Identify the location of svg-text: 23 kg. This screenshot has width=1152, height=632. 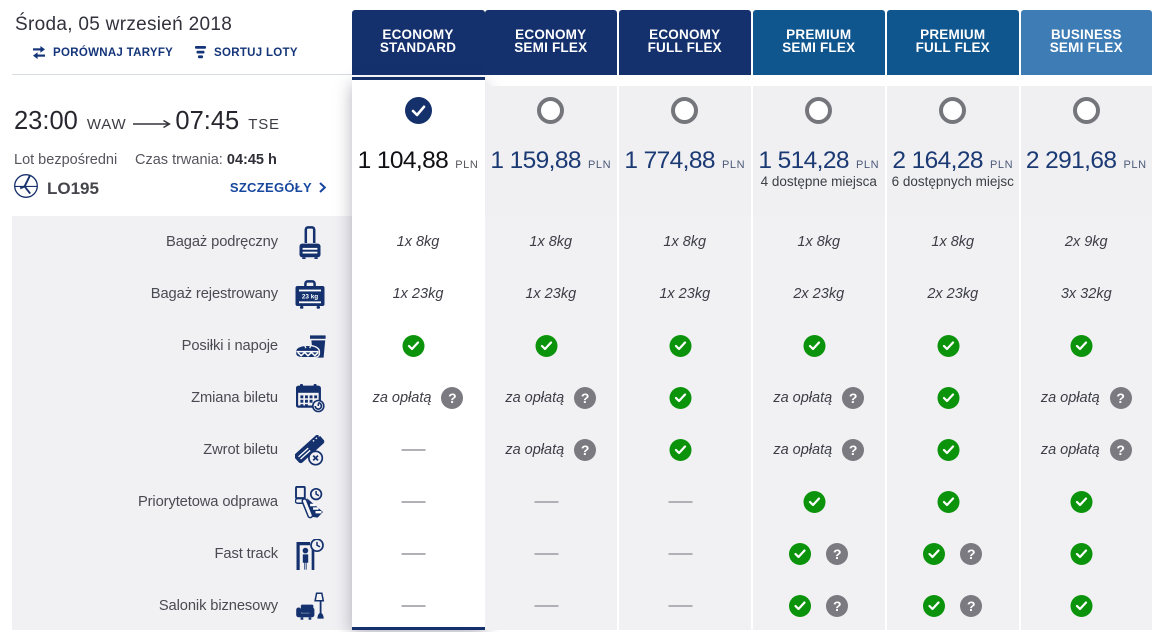
(310, 296).